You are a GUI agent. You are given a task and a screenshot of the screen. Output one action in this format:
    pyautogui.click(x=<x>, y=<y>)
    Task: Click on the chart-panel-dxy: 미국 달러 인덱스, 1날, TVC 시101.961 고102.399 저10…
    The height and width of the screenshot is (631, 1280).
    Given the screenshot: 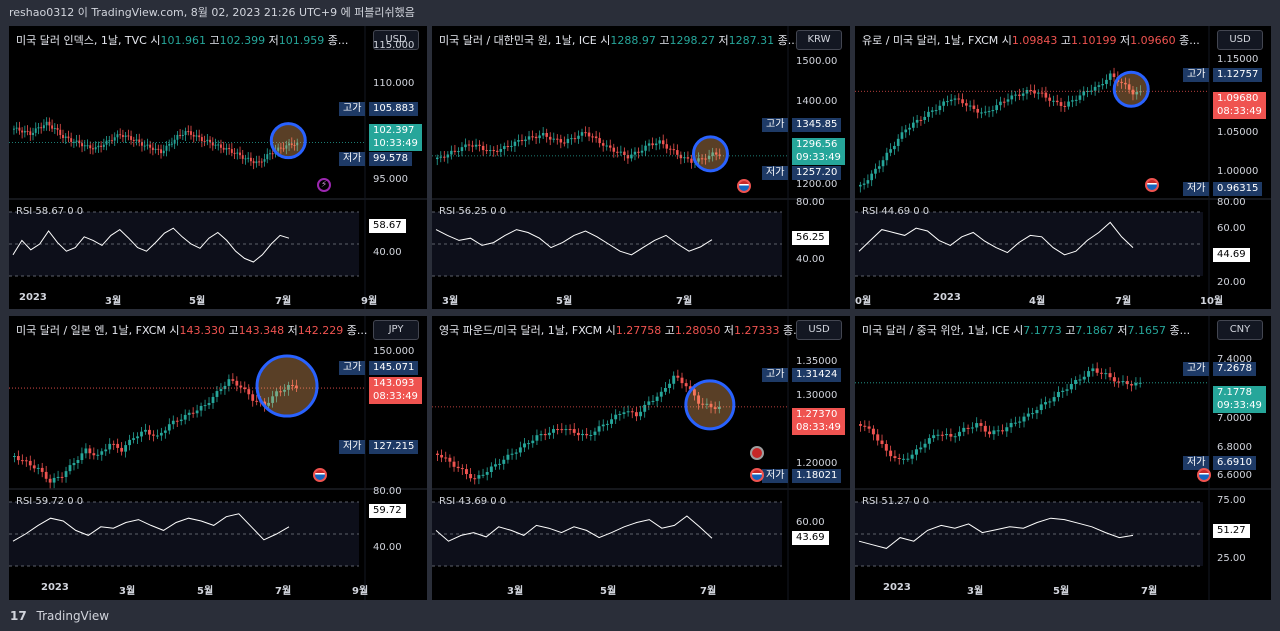 What is the action you would take?
    pyautogui.click(x=218, y=167)
    